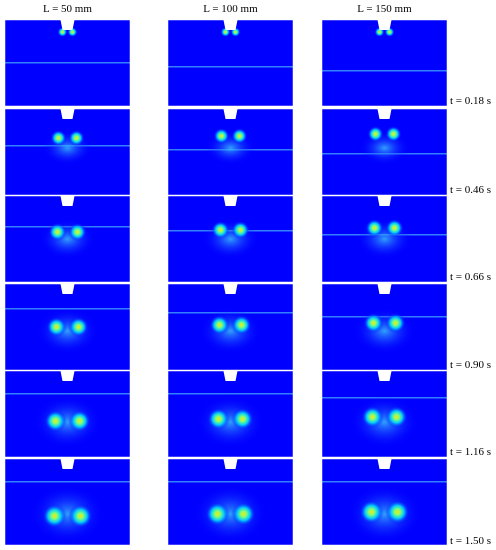 This screenshot has width=496, height=550. What do you see at coordinates (470, 190) in the screenshot?
I see `row-label: t = 0.46 s` at bounding box center [470, 190].